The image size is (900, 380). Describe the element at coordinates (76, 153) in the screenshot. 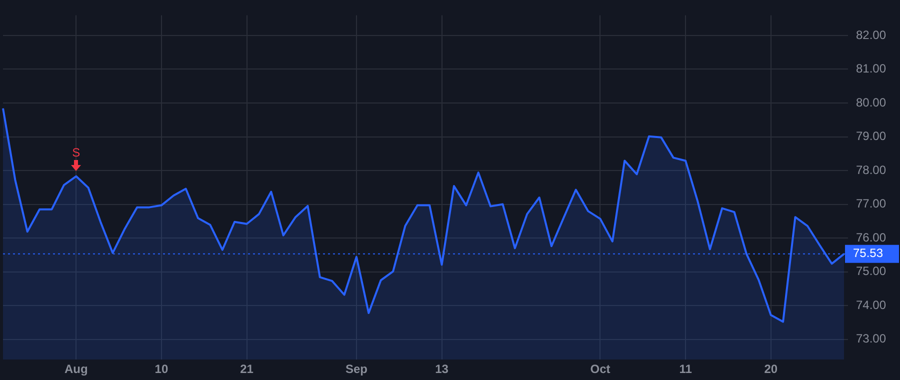

I see `annotation: S` at that location.